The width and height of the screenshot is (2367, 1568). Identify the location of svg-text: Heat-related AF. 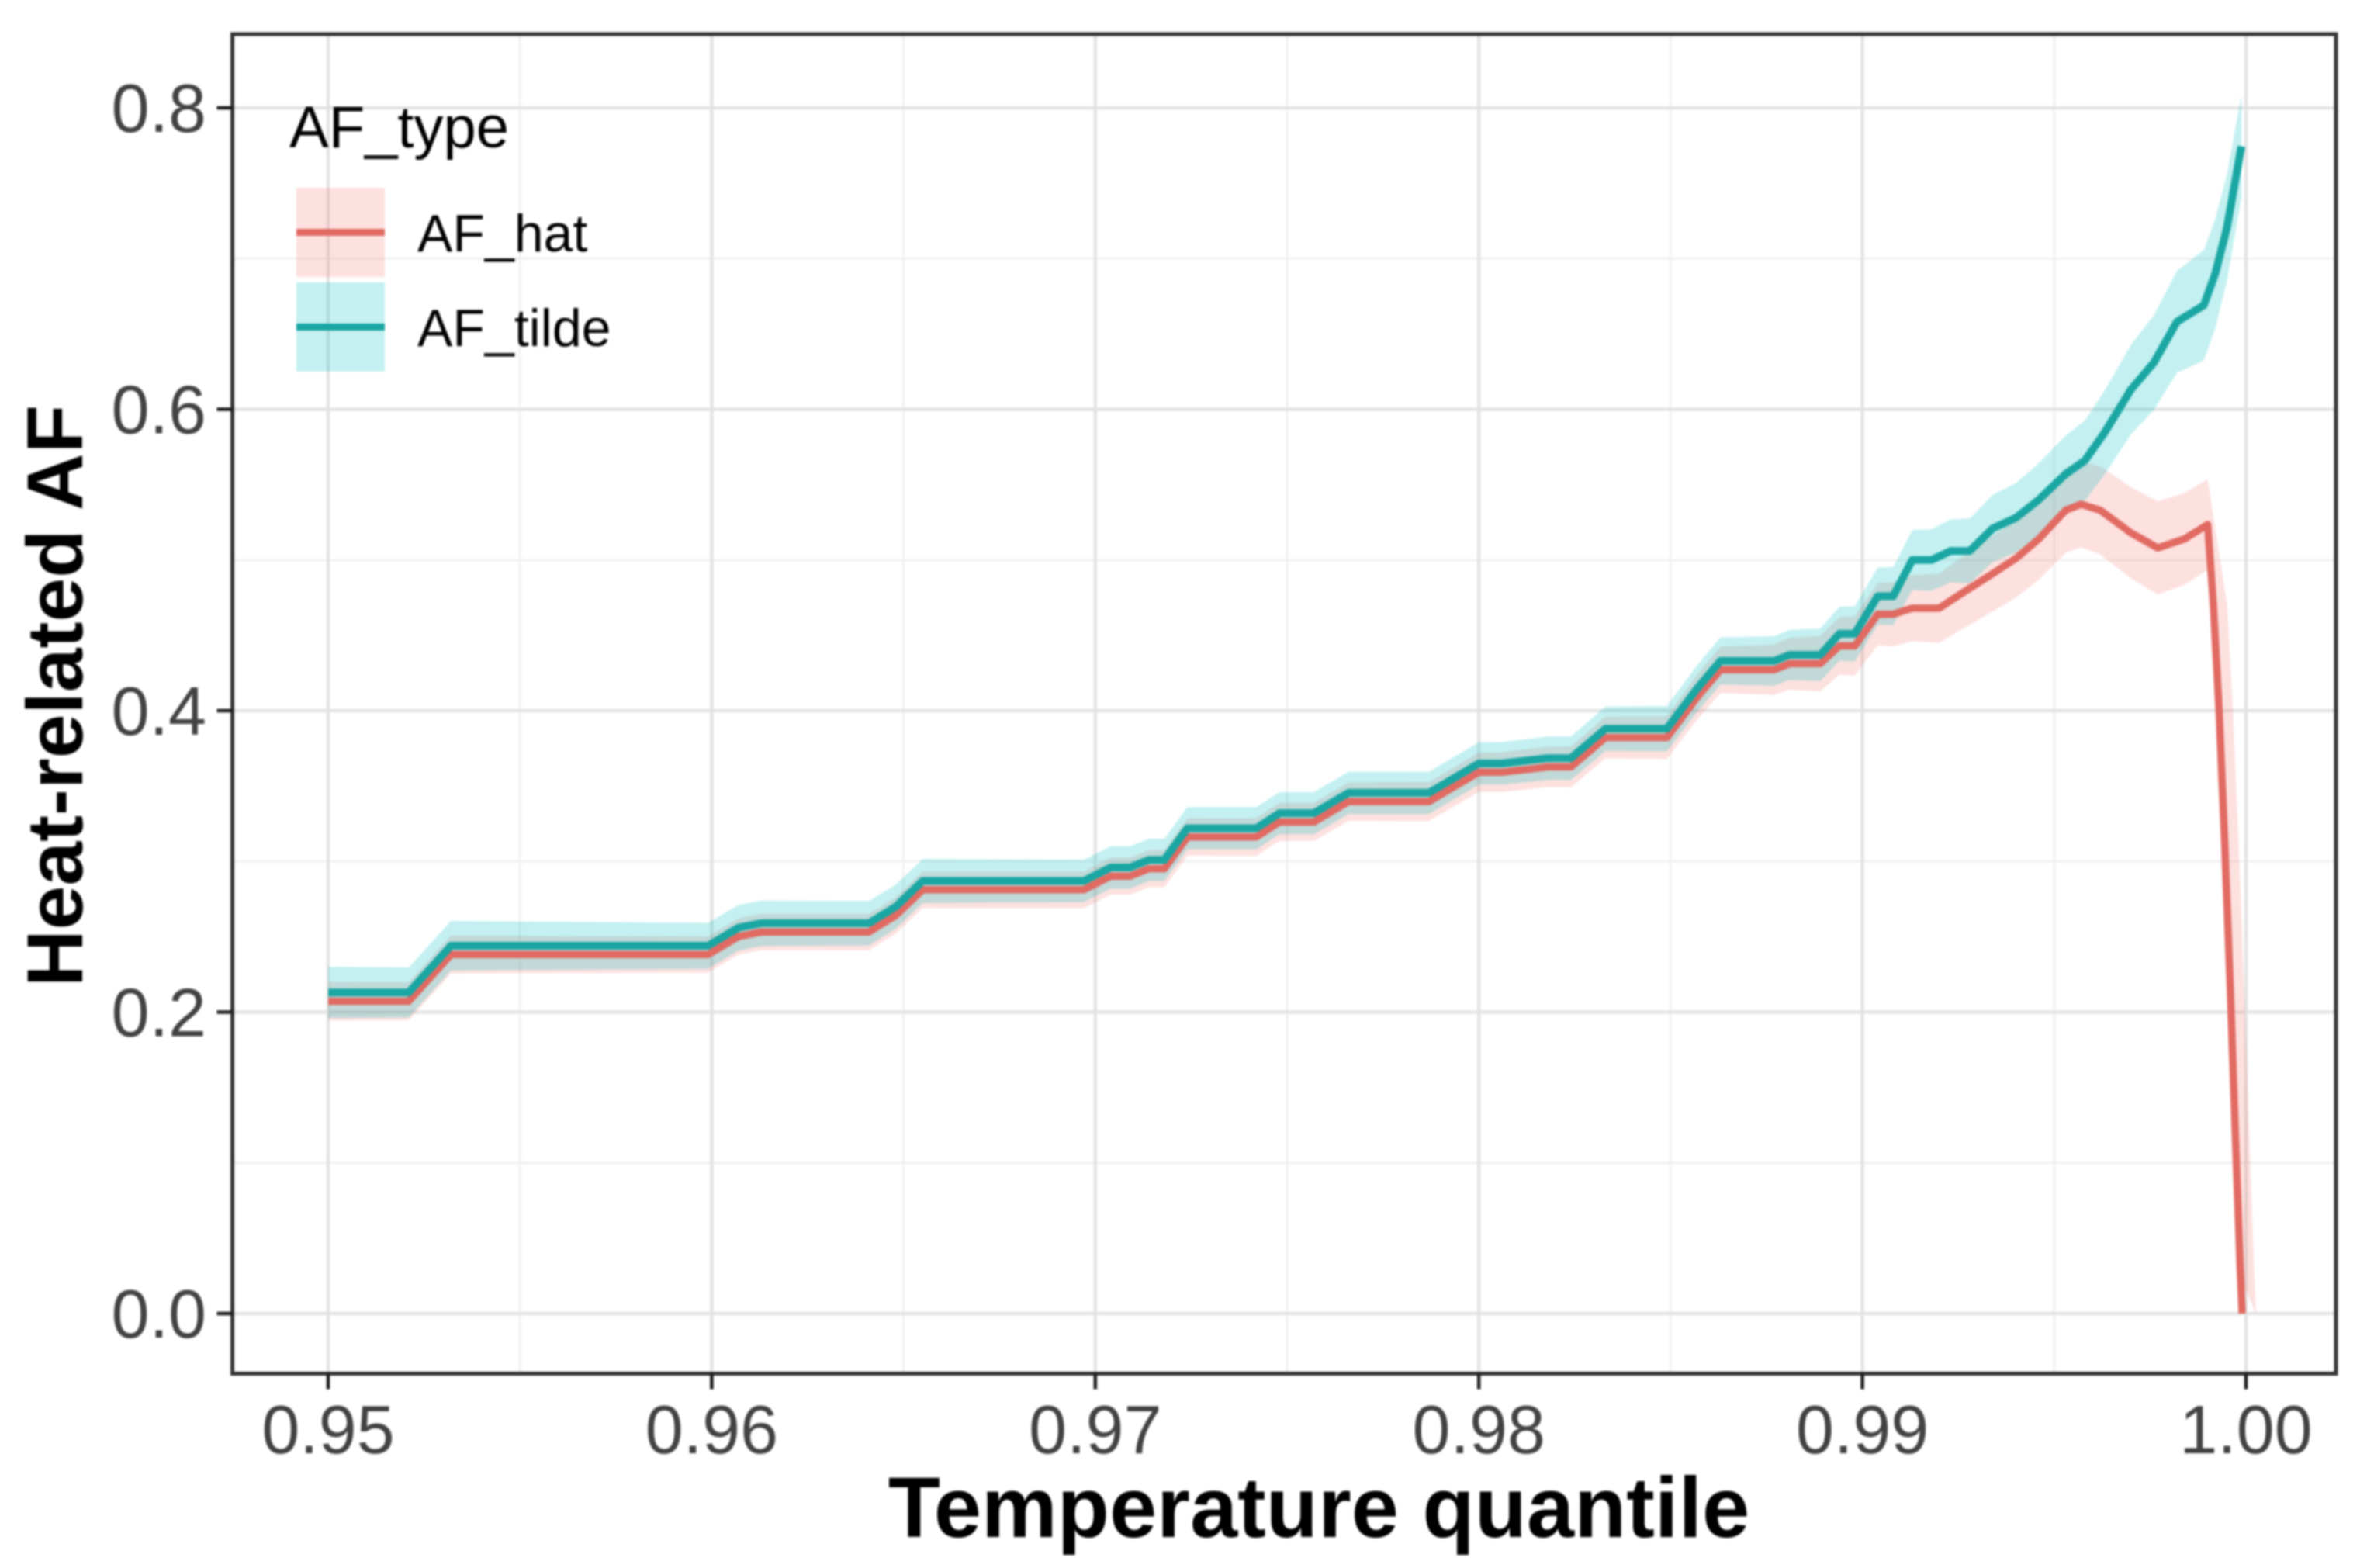
(55, 696).